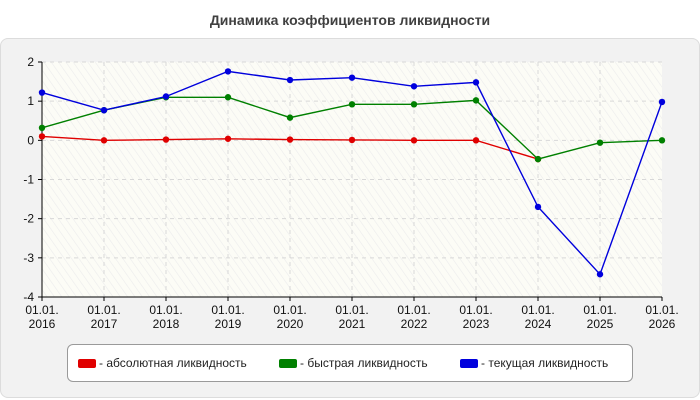  I want to click on x-tick-label-line2: 2017, so click(104, 324).